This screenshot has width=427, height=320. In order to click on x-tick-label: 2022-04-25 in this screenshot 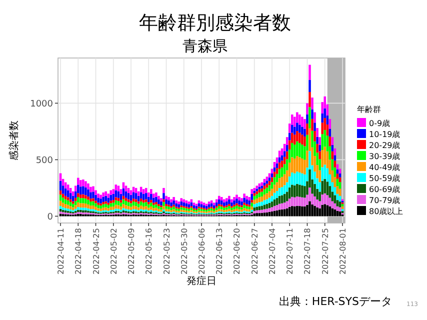, I will do `click(96, 251)`.